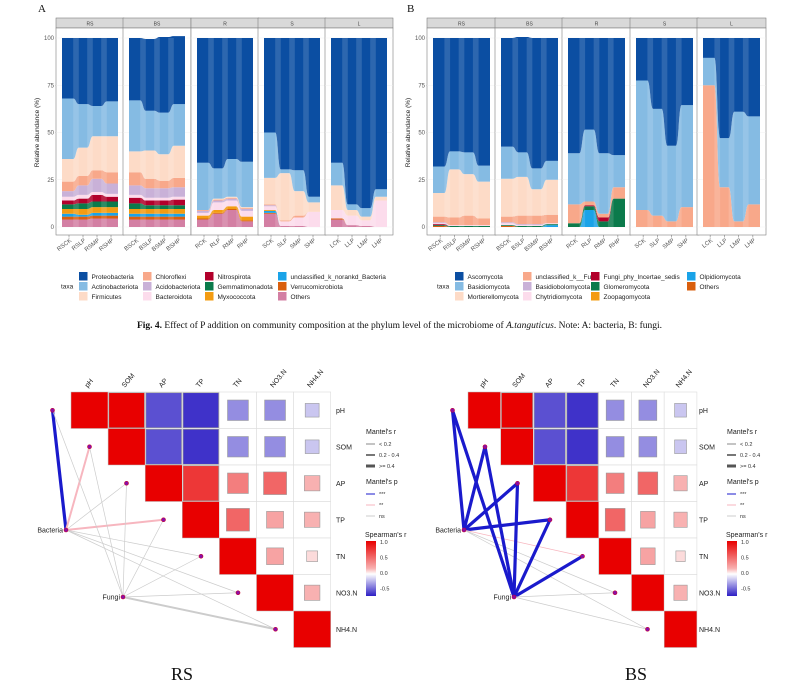  I want to click on heatmap-row-label: TP, so click(340, 520).